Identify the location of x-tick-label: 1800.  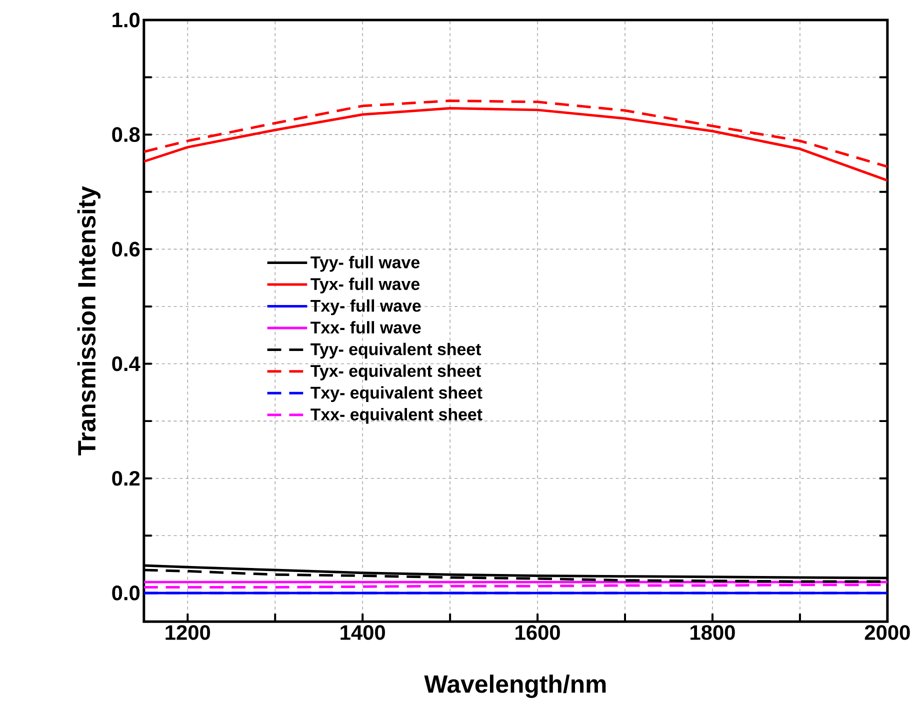
(712, 632).